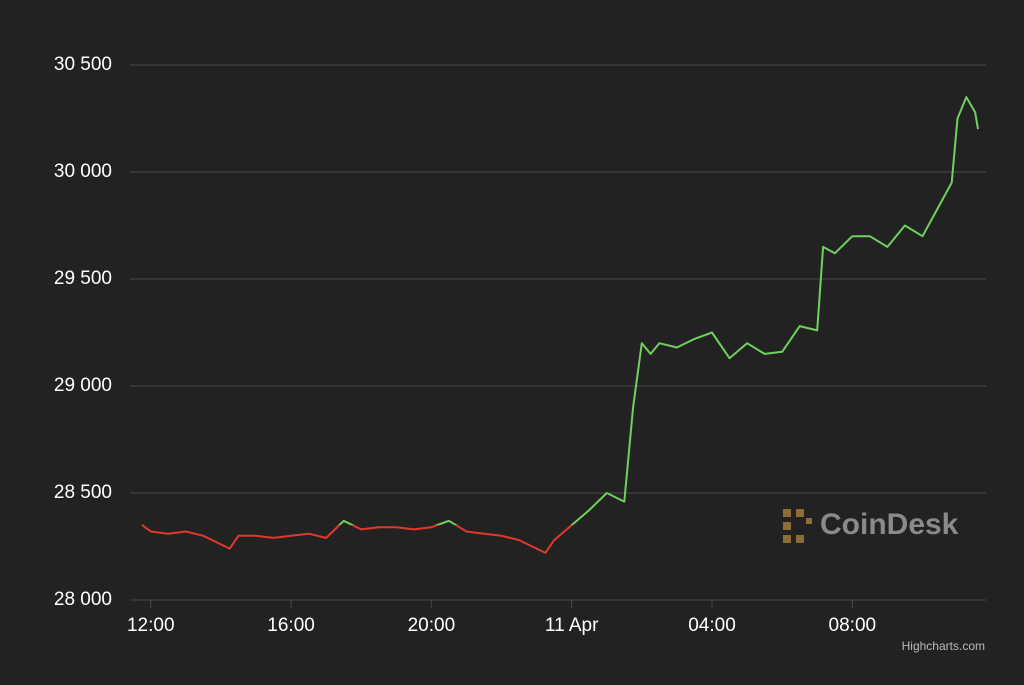 The image size is (1024, 685). I want to click on watermark: CoinDesk, so click(889, 524).